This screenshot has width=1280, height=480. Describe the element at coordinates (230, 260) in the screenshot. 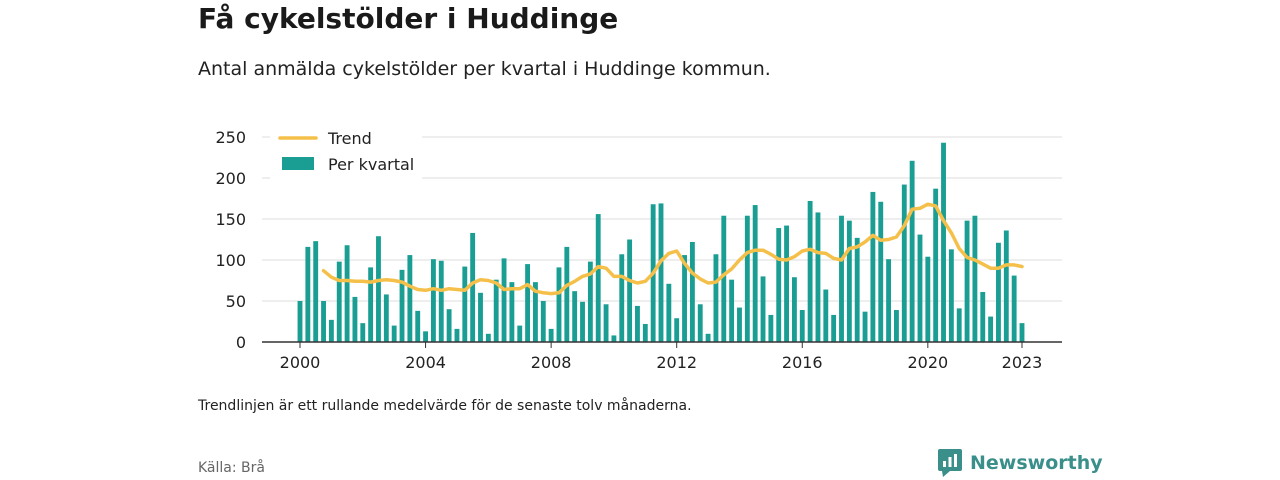

I see `y-tick-label: 100` at that location.